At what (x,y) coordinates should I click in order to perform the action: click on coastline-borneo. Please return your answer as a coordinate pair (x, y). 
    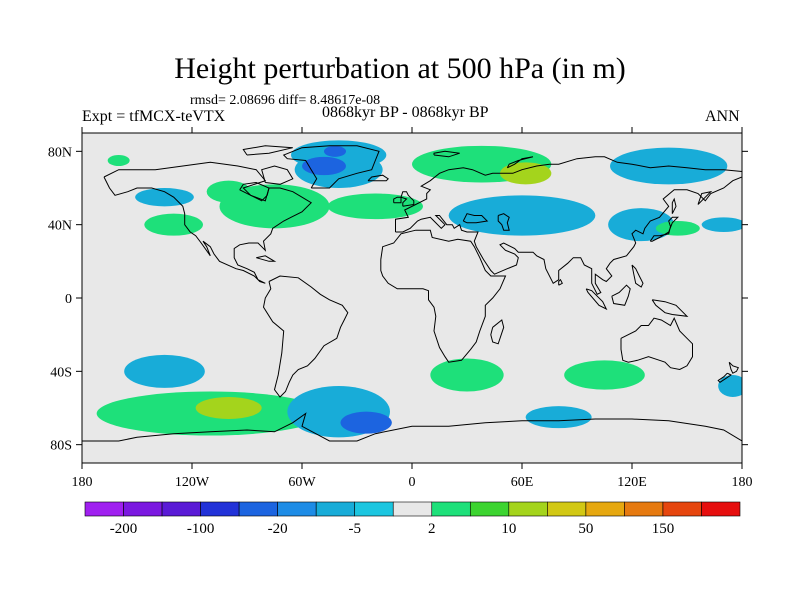
    Looking at the image, I should click on (621, 295).